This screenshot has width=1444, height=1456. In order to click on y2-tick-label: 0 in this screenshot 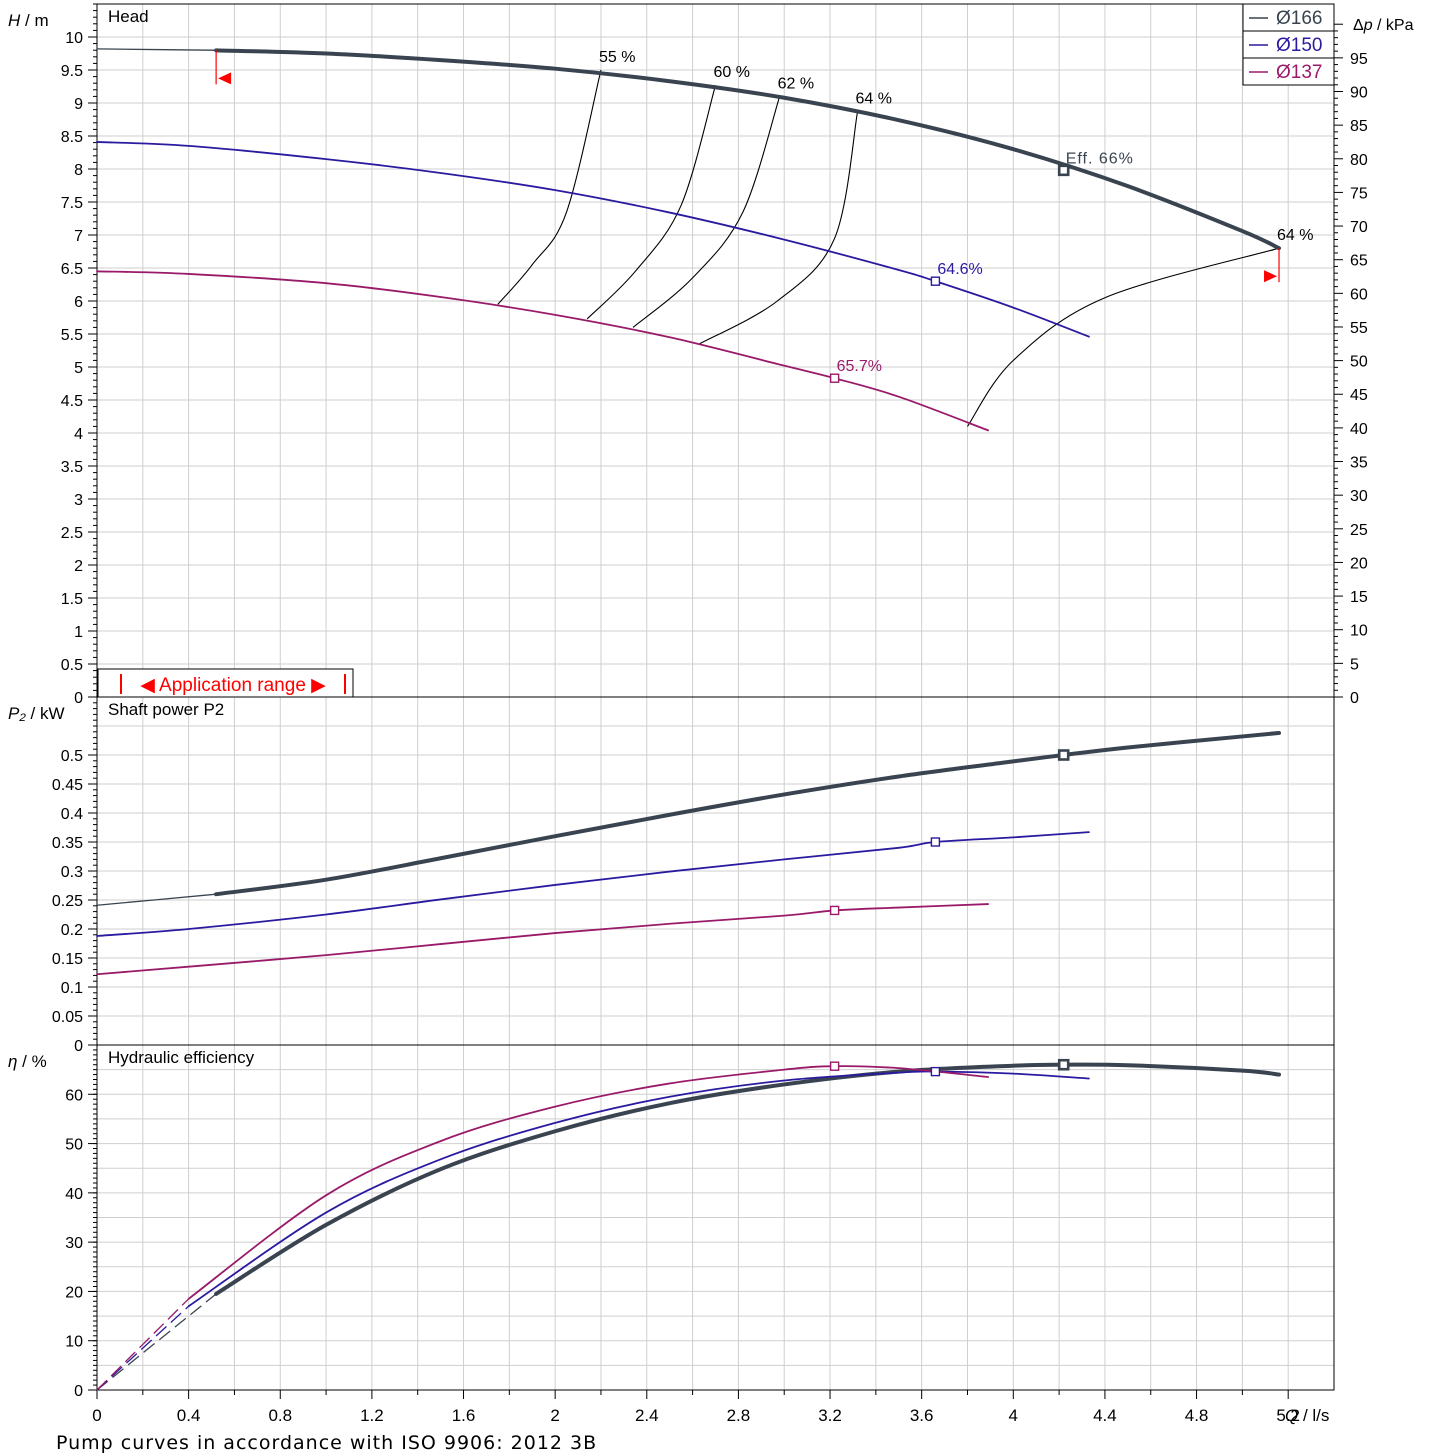, I will do `click(1354, 698)`.